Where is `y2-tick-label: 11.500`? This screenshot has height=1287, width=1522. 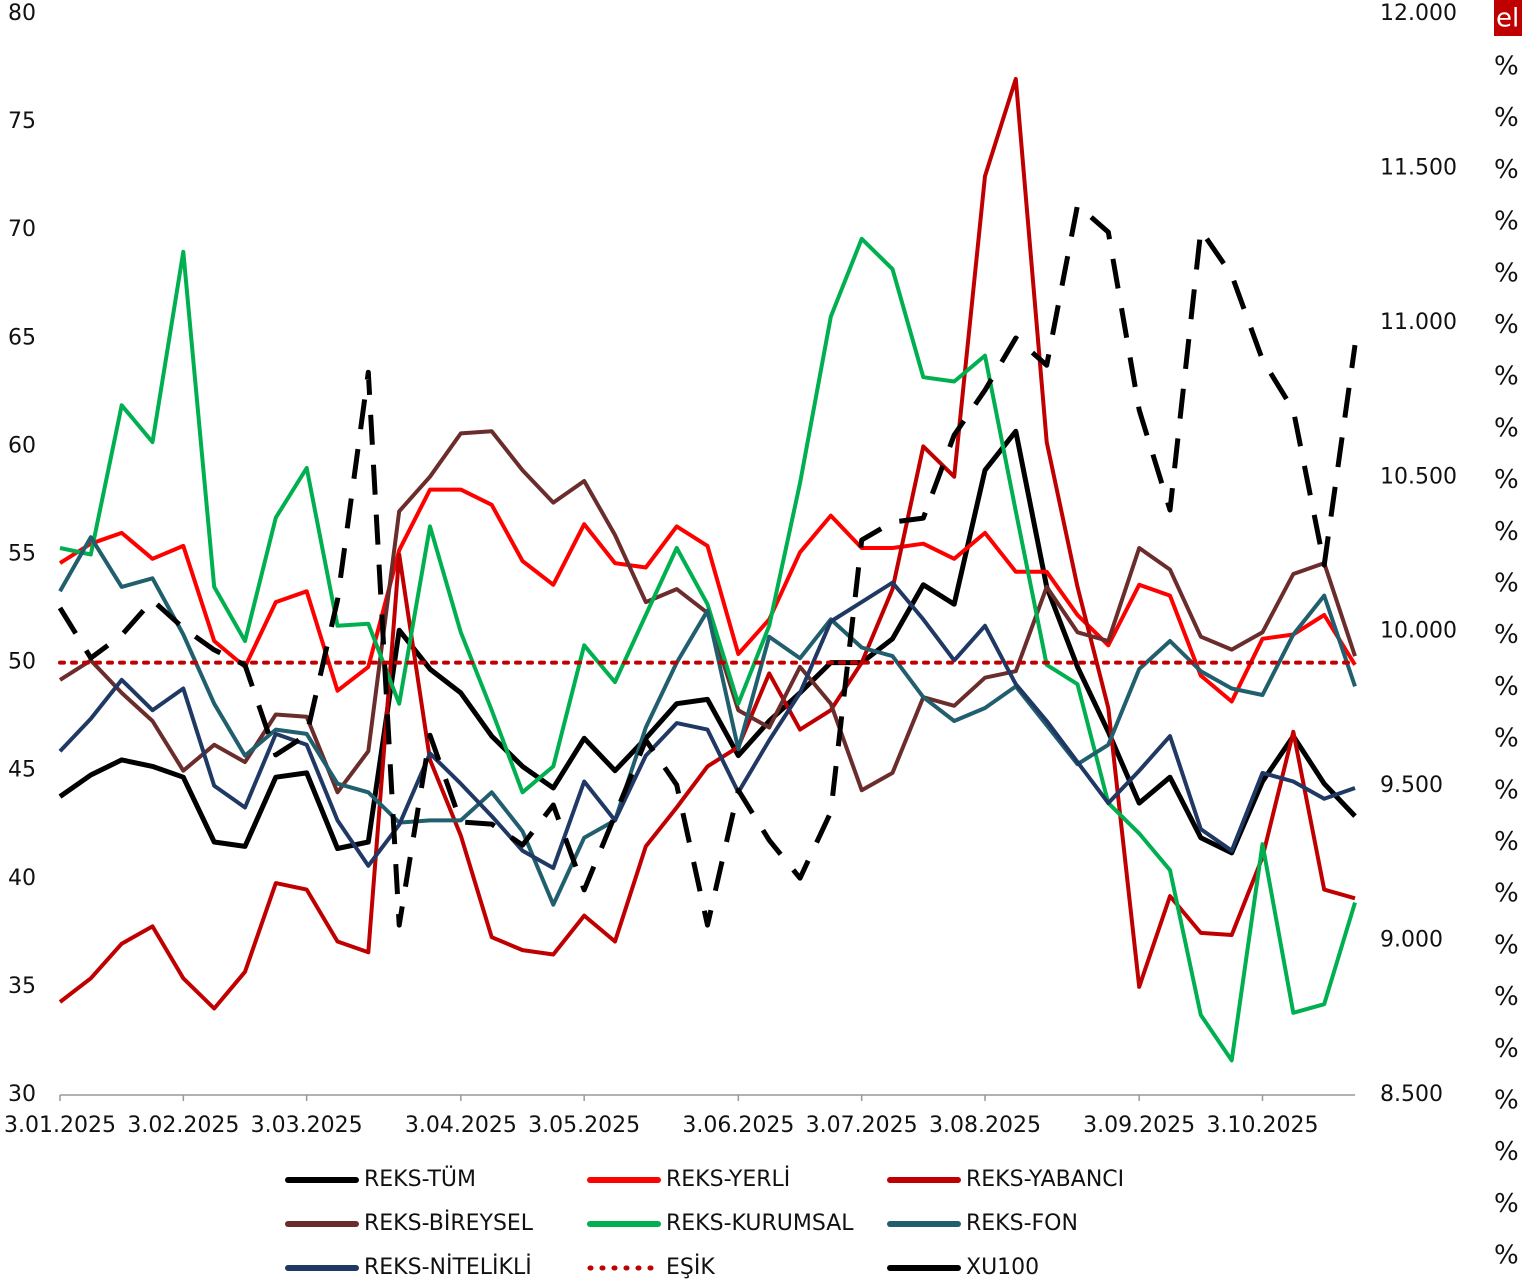
y2-tick-label: 11.500 is located at coordinates (1418, 167).